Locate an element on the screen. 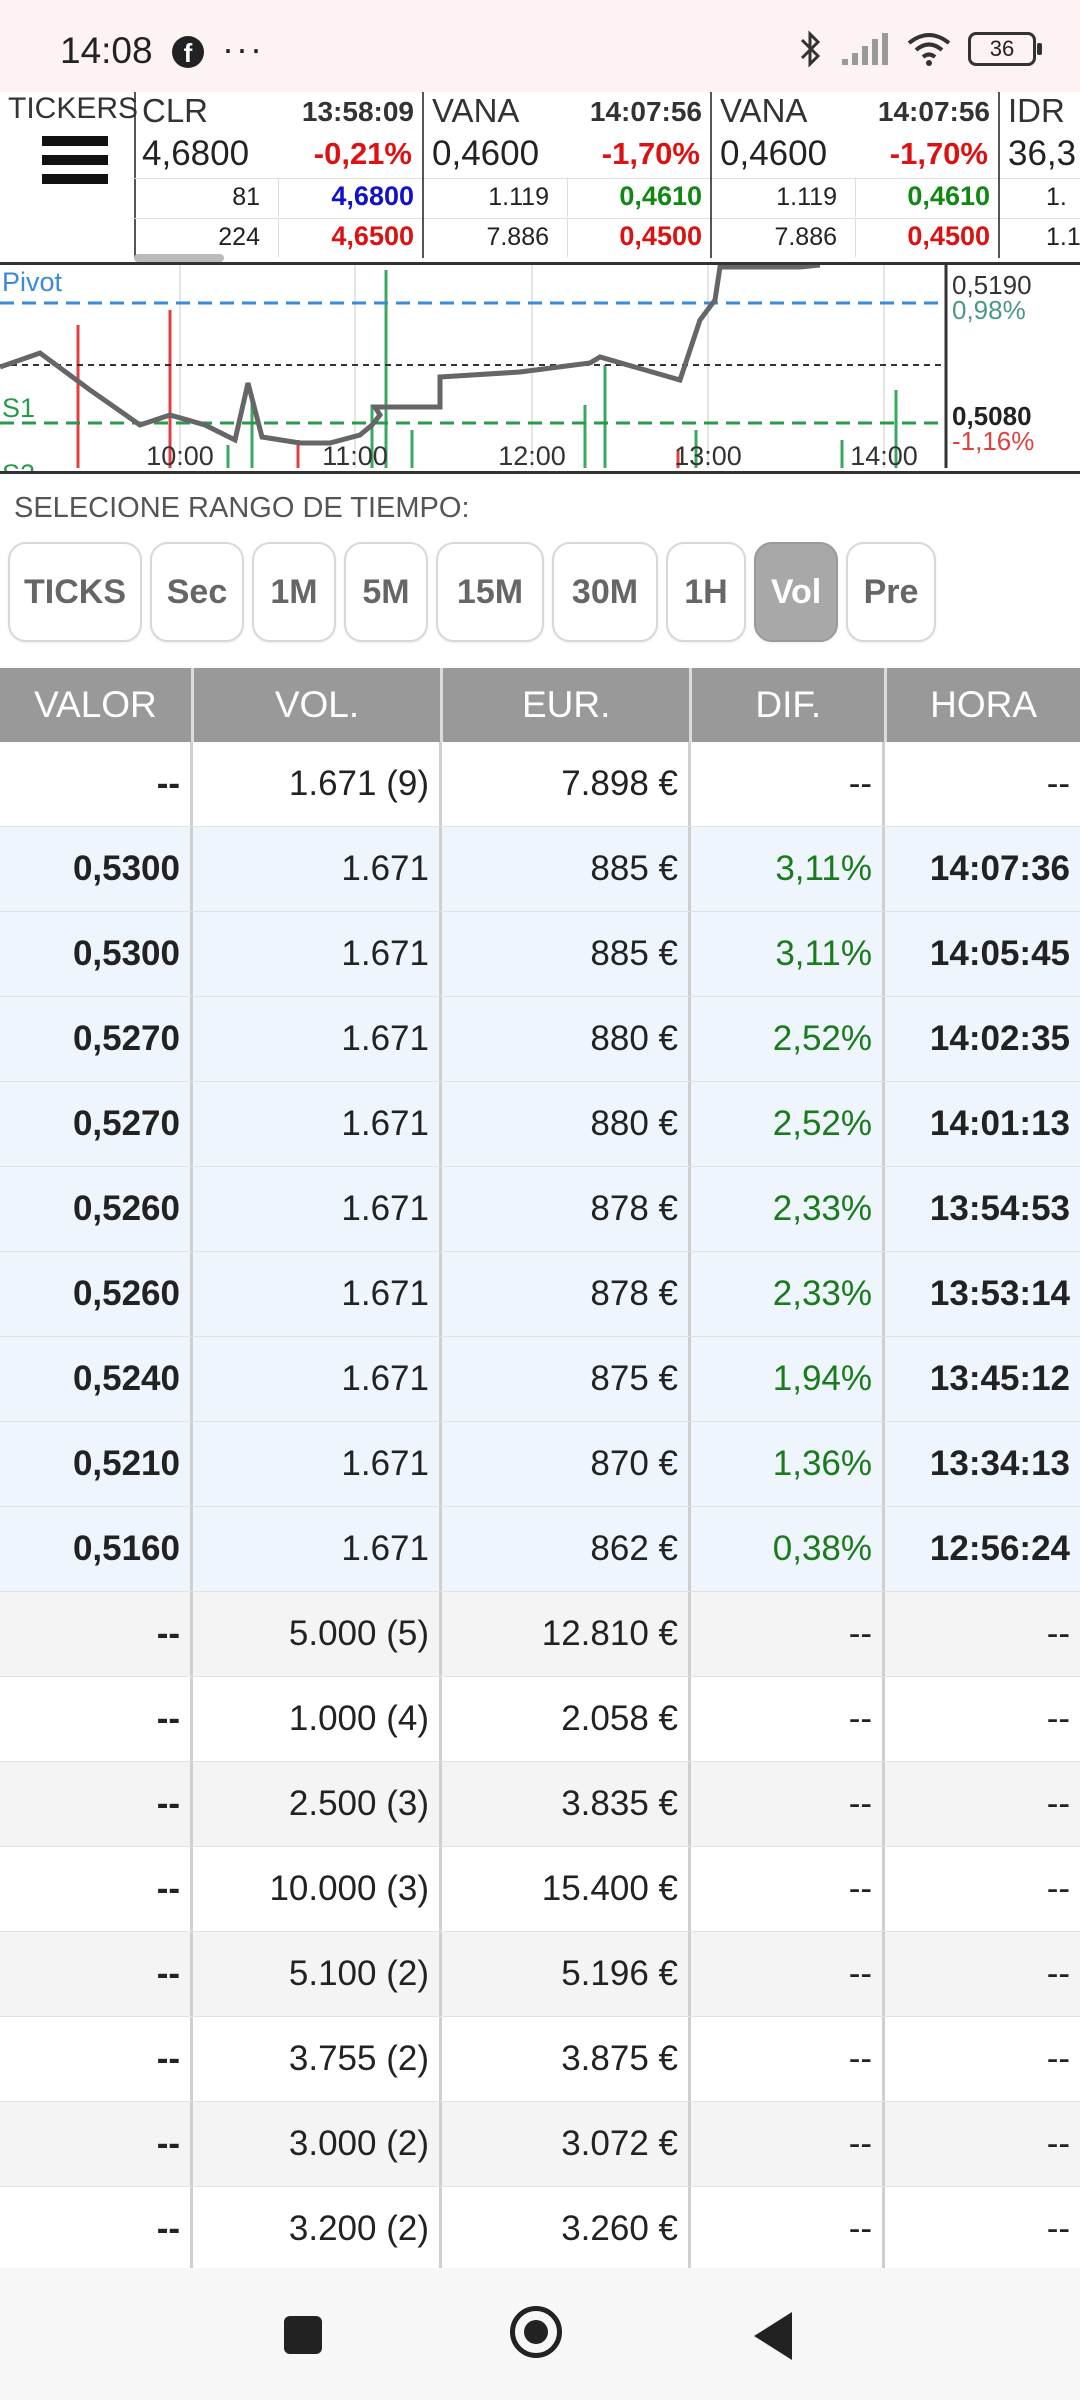 This screenshot has height=2400, width=1080. table-row: 0,5160 1.671 862 €0,38% 12:56:24 is located at coordinates (540, 1549).